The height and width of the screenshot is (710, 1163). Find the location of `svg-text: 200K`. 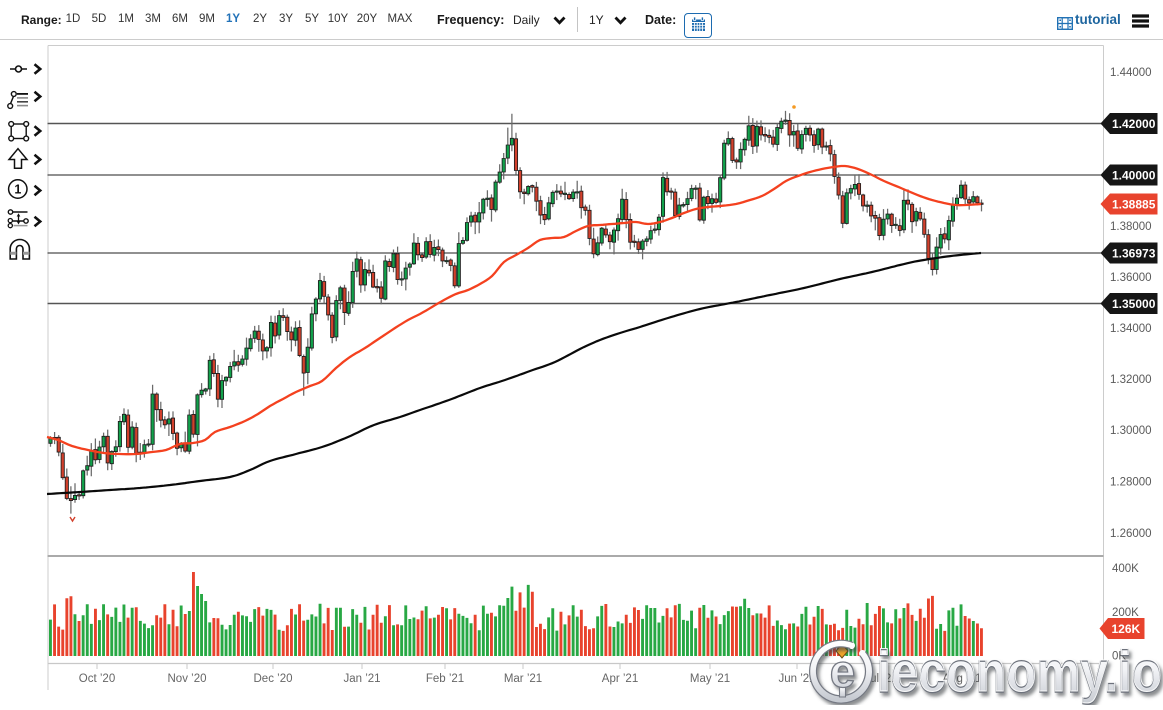

svg-text: 200K is located at coordinates (1125, 613).